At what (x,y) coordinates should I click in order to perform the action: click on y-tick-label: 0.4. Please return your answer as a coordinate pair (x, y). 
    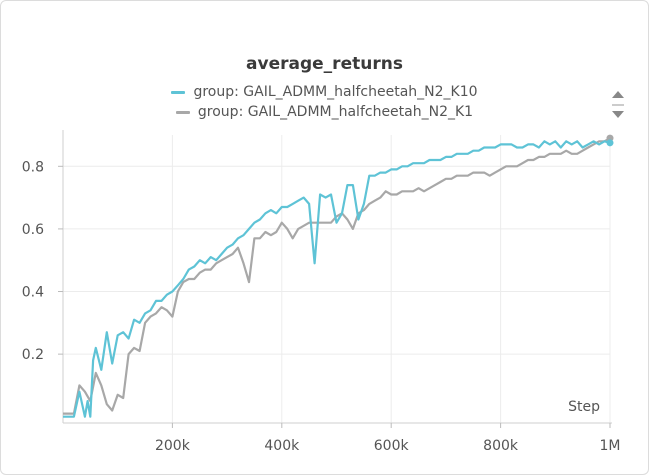
    Looking at the image, I should click on (33, 293).